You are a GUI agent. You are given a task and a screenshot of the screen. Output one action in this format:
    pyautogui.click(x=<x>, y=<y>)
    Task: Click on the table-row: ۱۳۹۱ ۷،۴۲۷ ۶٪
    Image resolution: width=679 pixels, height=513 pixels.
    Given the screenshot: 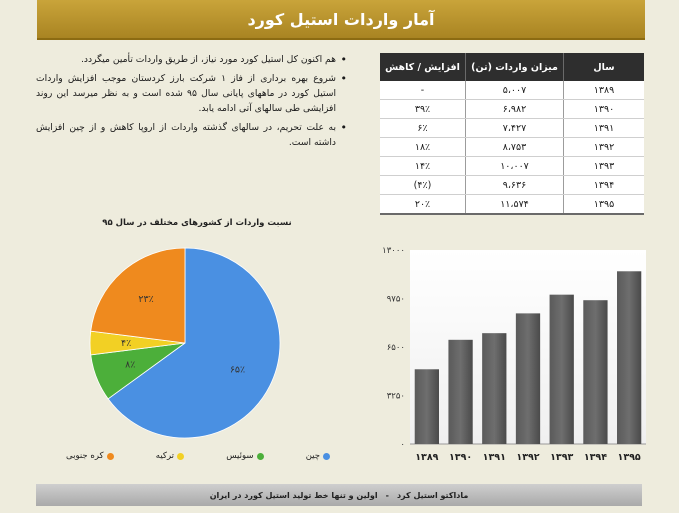 What is the action you would take?
    pyautogui.click(x=512, y=128)
    